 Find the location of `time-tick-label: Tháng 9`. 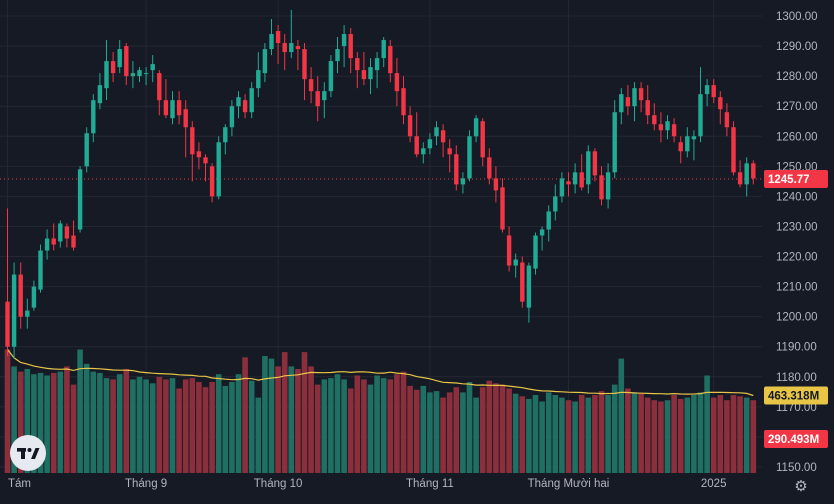

time-tick-label: Tháng 9 is located at coordinates (146, 484).